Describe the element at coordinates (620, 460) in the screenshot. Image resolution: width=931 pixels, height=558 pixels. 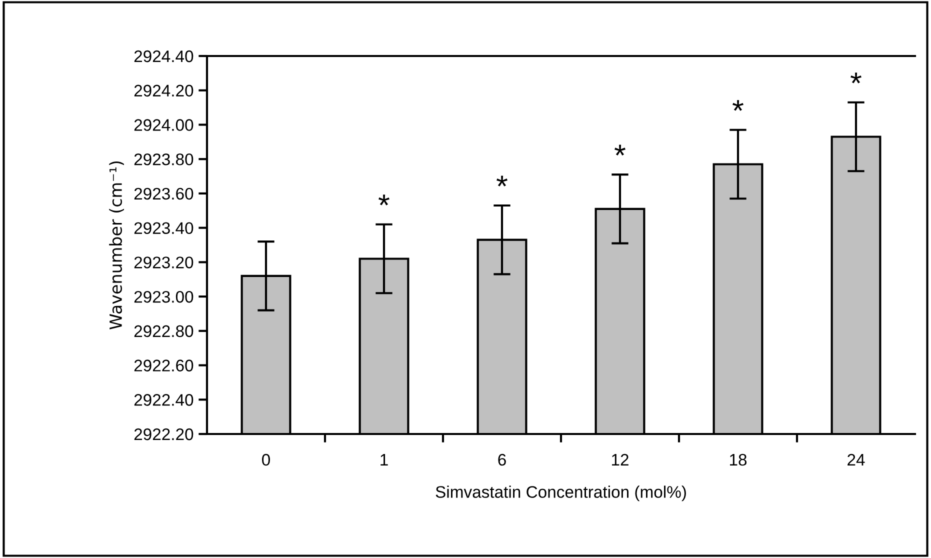
I see `x-tick-label: 12` at that location.